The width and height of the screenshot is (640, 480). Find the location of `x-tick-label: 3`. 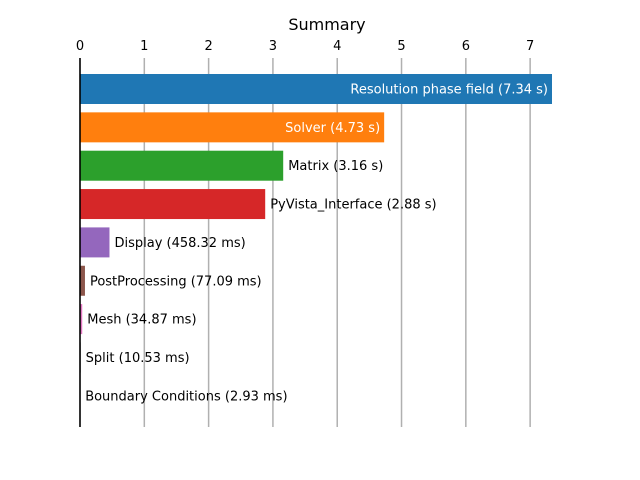

x-tick-label: 3 is located at coordinates (273, 46).